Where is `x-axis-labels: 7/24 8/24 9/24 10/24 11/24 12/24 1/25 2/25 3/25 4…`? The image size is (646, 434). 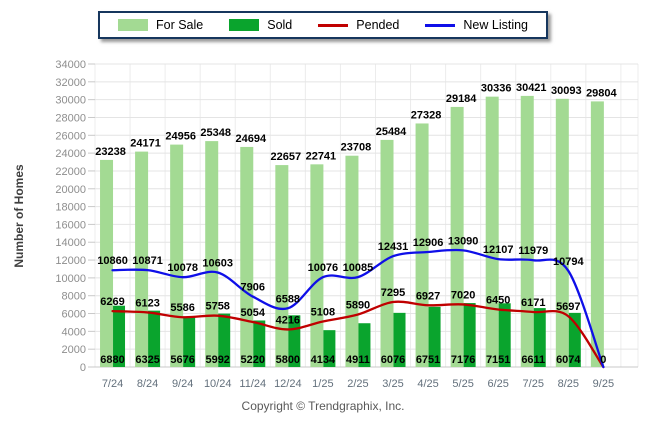
x-axis-labels: 7/24 8/24 9/24 10/24 11/24 12/24 1/25 2/25 3/25 4… is located at coordinates (358, 384).